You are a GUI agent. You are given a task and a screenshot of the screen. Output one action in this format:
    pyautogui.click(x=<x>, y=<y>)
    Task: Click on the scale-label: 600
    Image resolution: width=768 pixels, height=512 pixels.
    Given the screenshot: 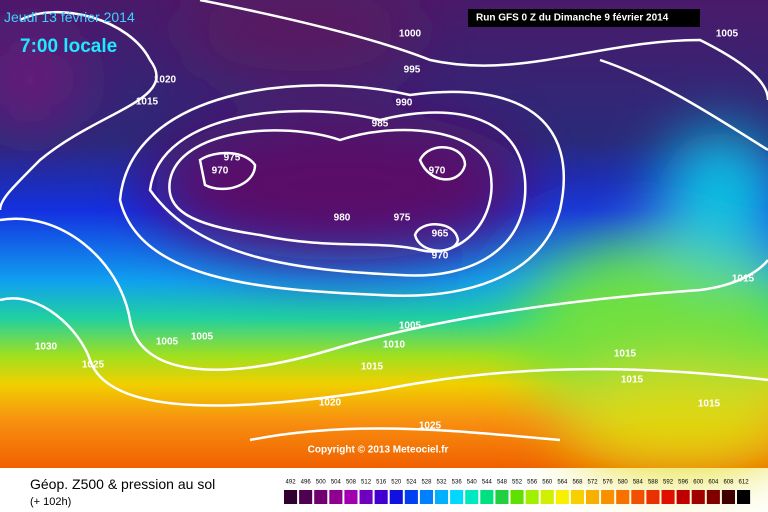 What is the action you would take?
    pyautogui.click(x=698, y=483)
    